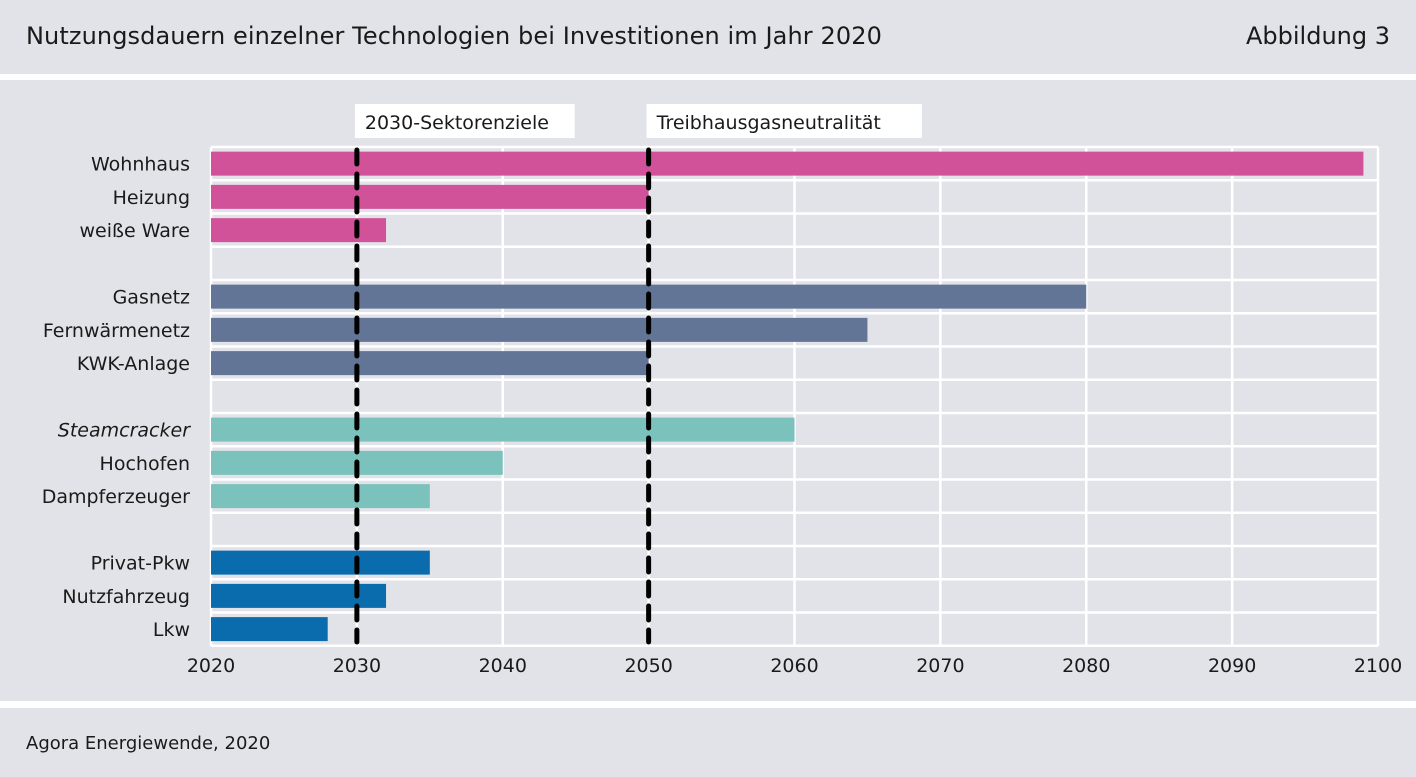  Describe the element at coordinates (357, 666) in the screenshot. I see `x-tick-label: 2030` at that location.